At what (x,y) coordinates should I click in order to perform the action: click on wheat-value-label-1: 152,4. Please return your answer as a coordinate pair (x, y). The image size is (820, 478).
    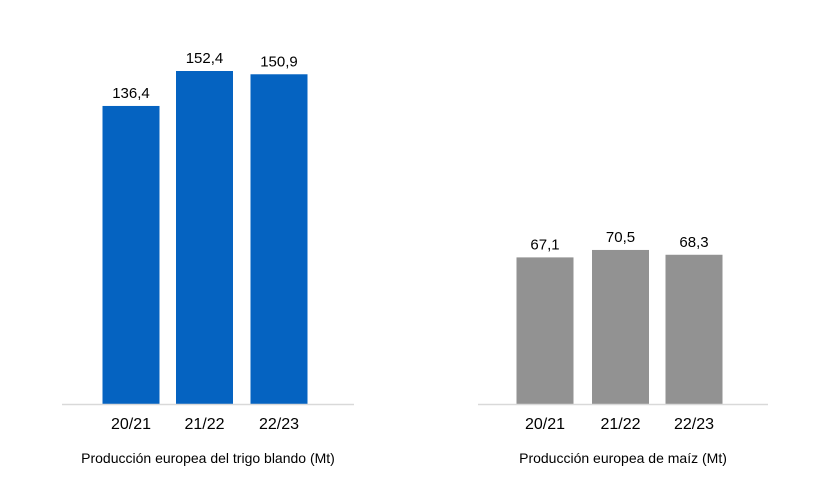
    Looking at the image, I should click on (205, 58).